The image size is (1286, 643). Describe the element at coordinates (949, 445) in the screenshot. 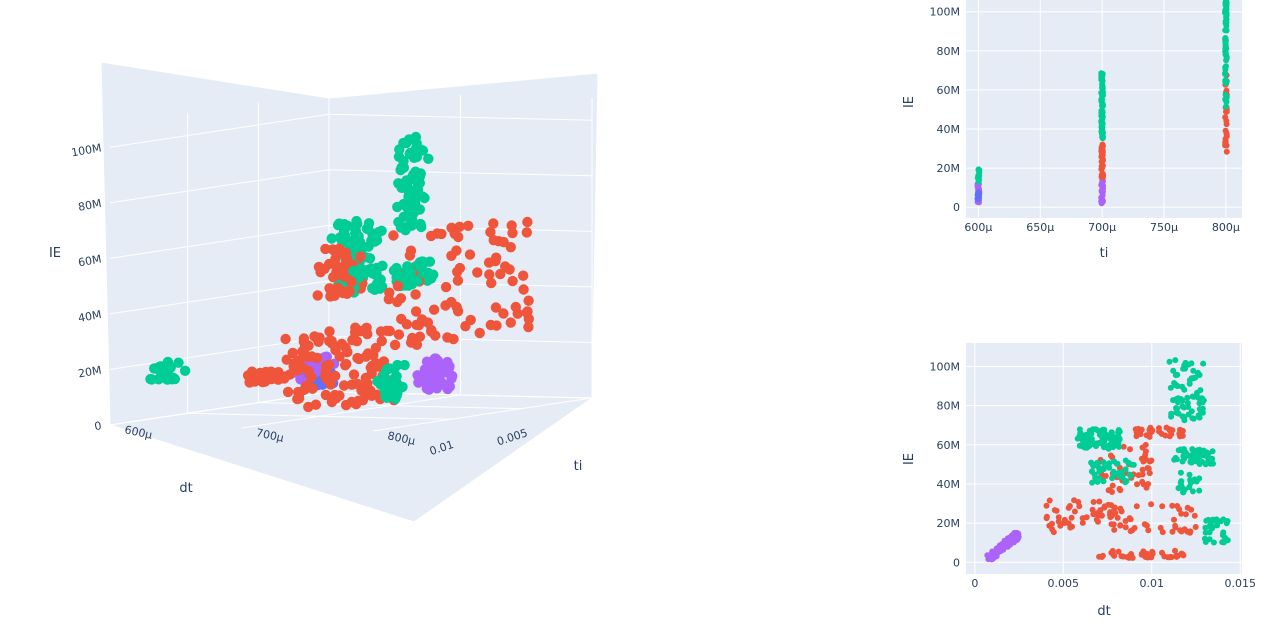

I see `y-tick-label: 60M` at that location.